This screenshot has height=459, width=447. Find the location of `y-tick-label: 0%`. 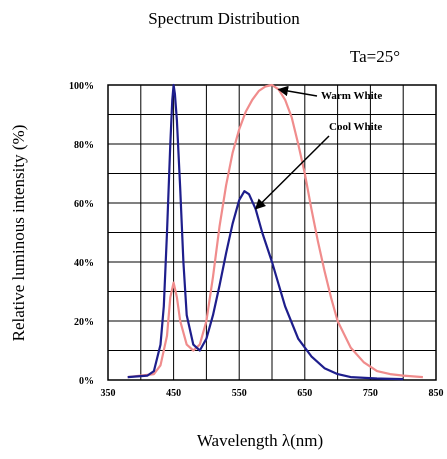

y-tick-label: 0% is located at coordinates (86, 381).